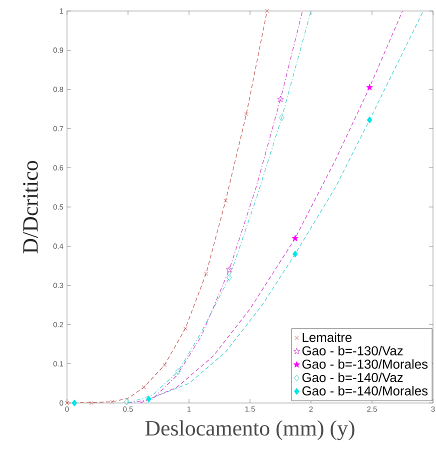 The image size is (436, 455). What do you see at coordinates (365, 364) in the screenshot?
I see `legend-label: Gao - b=-130/Morales` at bounding box center [365, 364].